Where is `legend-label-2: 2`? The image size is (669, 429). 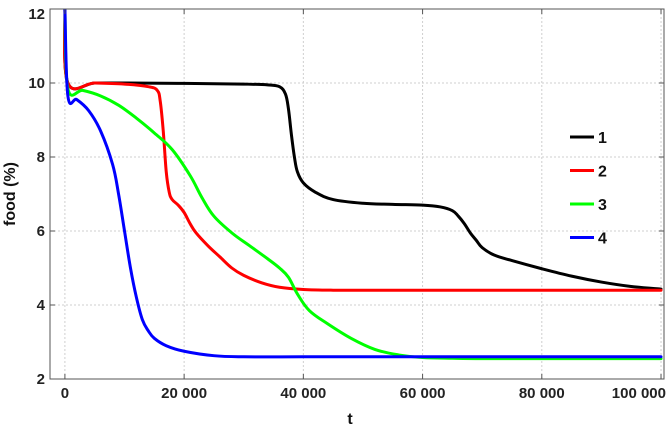
legend-label-2: 2 is located at coordinates (602, 172).